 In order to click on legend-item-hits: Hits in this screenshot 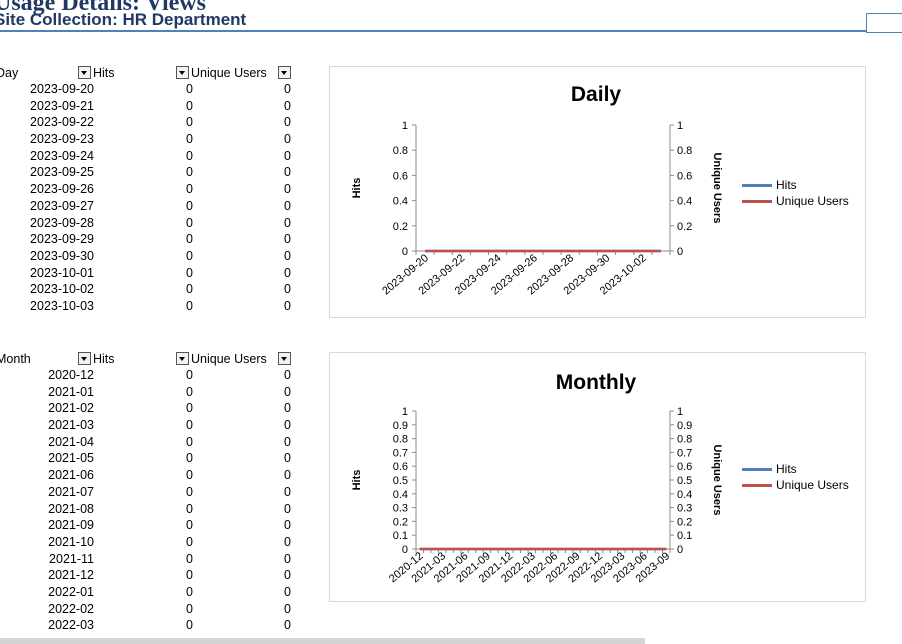, I will do `click(795, 469)`.